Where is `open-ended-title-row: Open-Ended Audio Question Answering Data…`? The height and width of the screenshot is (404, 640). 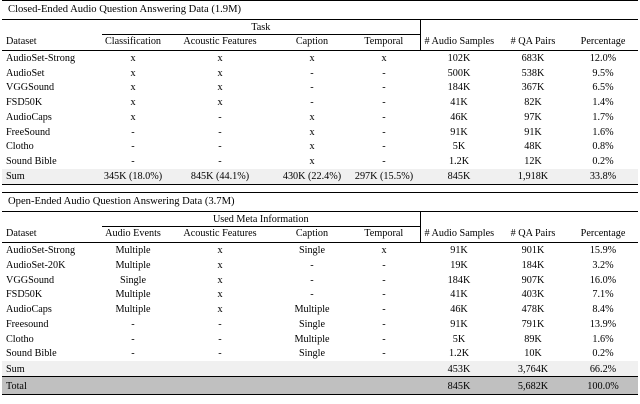 open-ended-title-row: Open-Ended Audio Question Answering Data… is located at coordinates (320, 202).